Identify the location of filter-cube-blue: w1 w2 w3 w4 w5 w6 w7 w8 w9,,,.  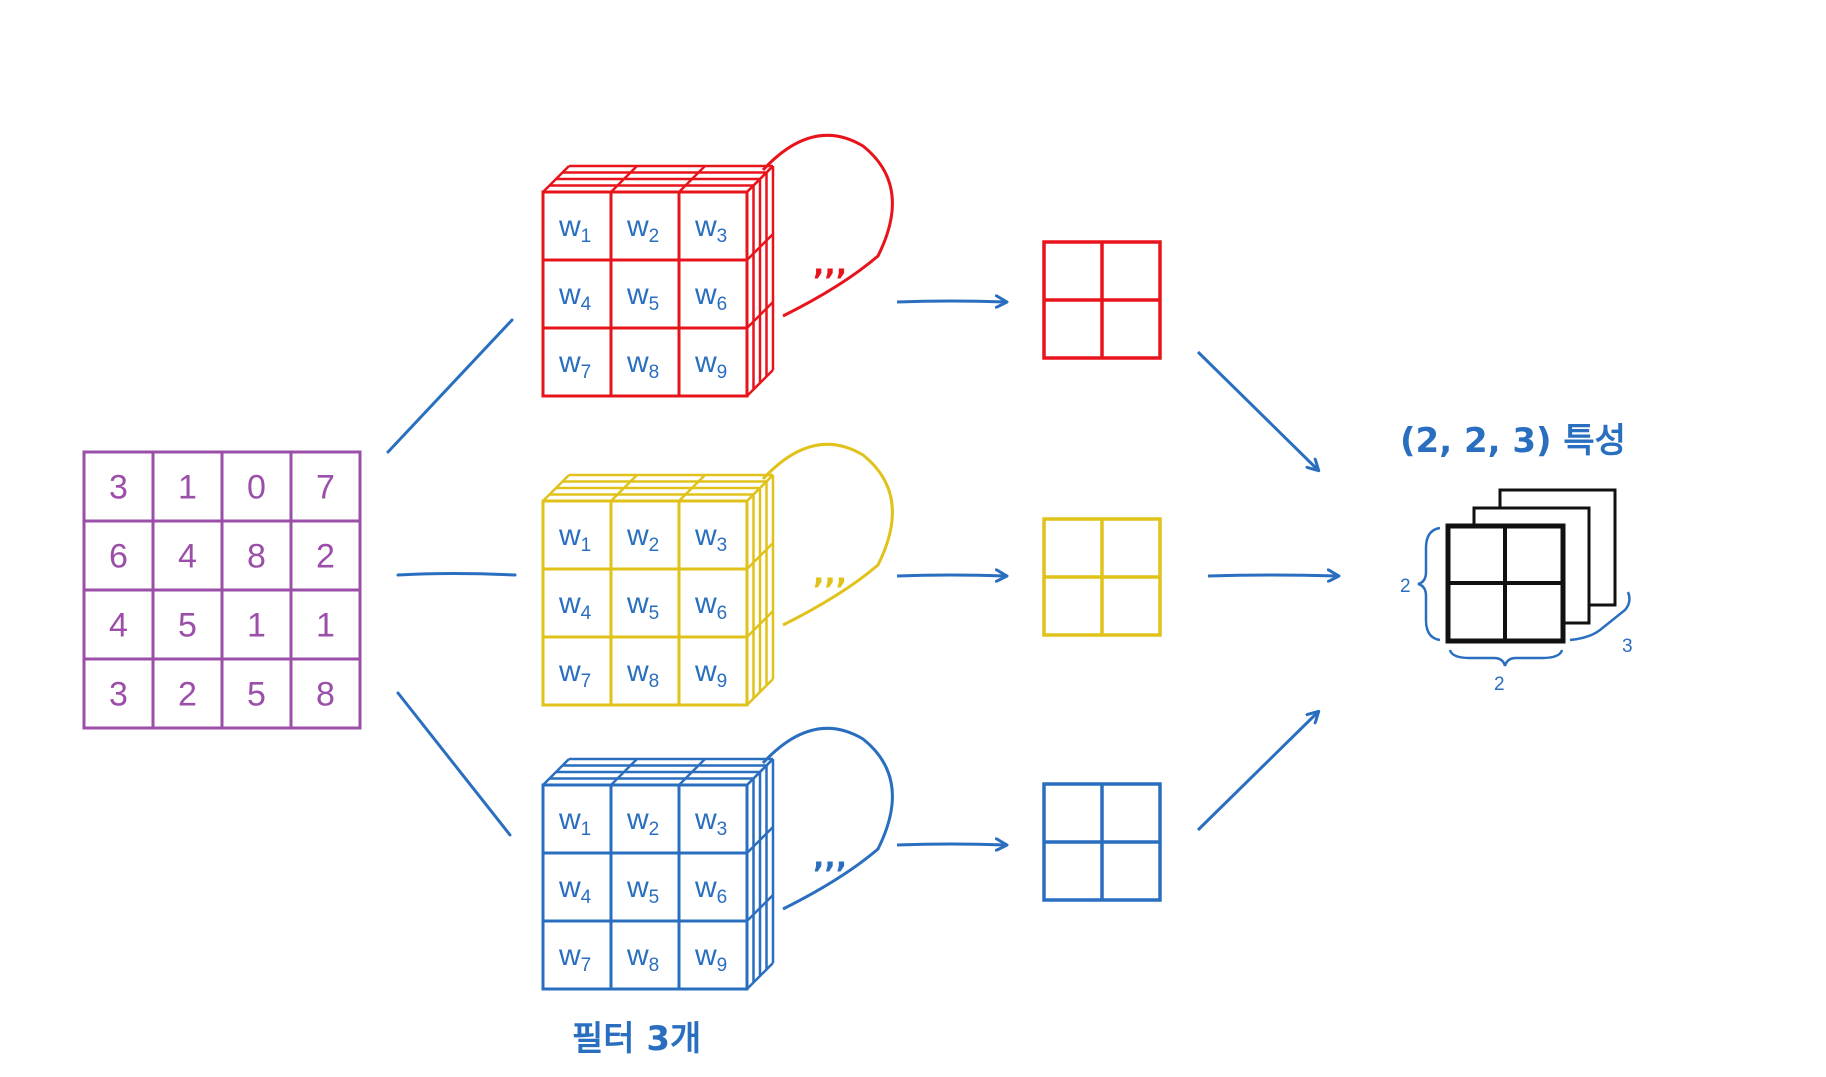
(717, 858).